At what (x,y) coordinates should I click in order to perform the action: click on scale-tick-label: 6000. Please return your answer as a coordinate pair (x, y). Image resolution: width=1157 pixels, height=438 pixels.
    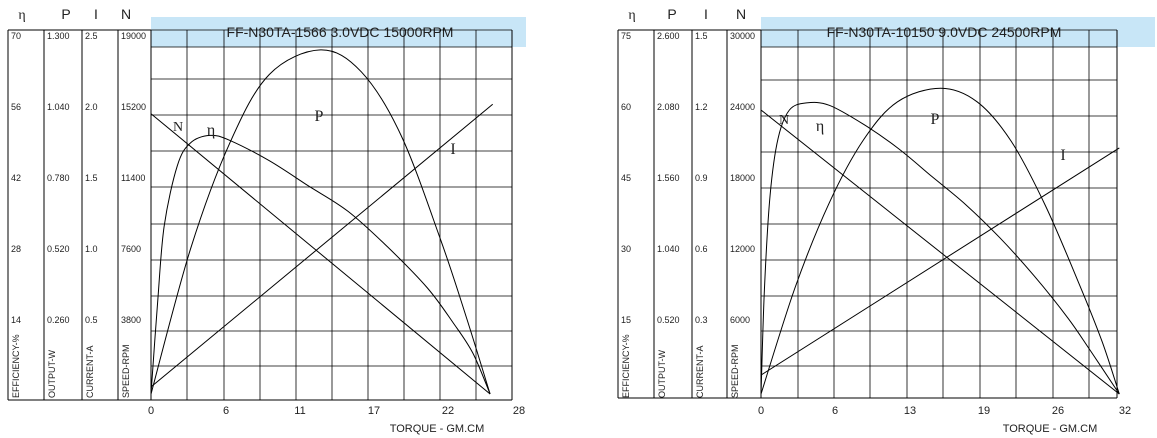
    Looking at the image, I should click on (740, 320).